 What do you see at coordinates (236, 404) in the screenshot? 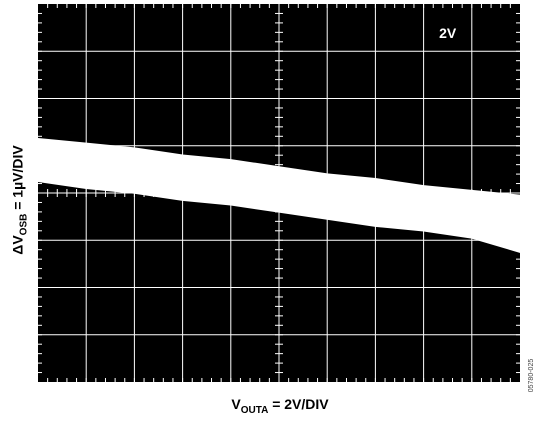
I see `x-axis-label-main: V` at bounding box center [236, 404].